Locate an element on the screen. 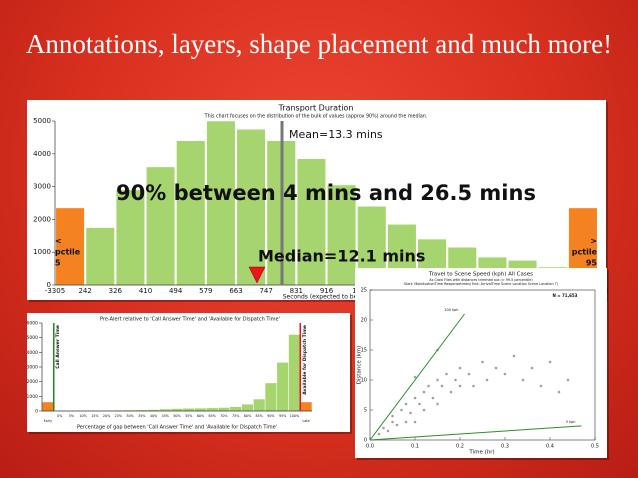 This screenshot has width=638, height=478. x-tick-label: 663 is located at coordinates (235, 291).